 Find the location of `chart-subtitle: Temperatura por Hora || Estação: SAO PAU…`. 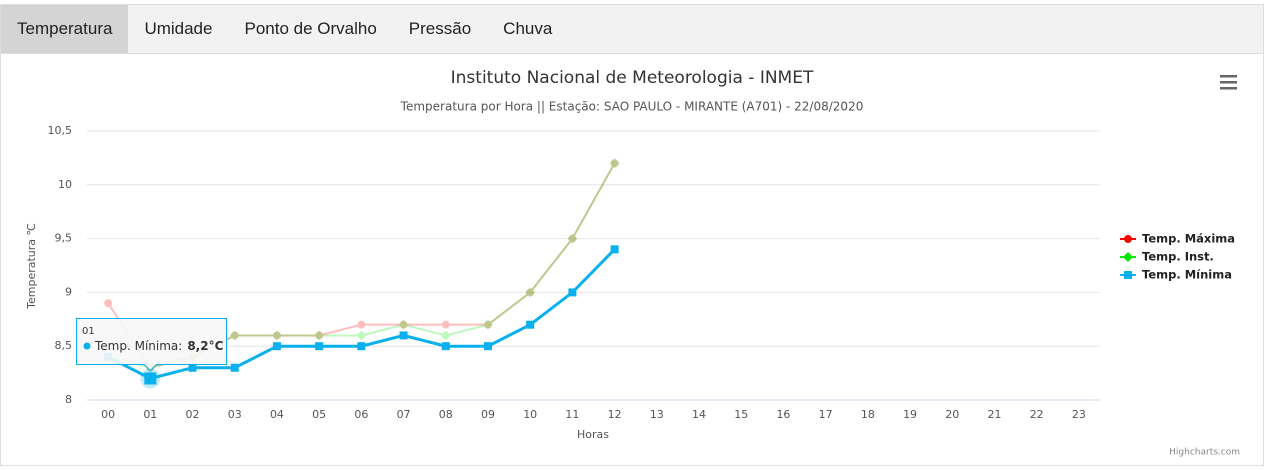

chart-subtitle: Temperatura por Hora || Estação: SAO PAU… is located at coordinates (632, 107).